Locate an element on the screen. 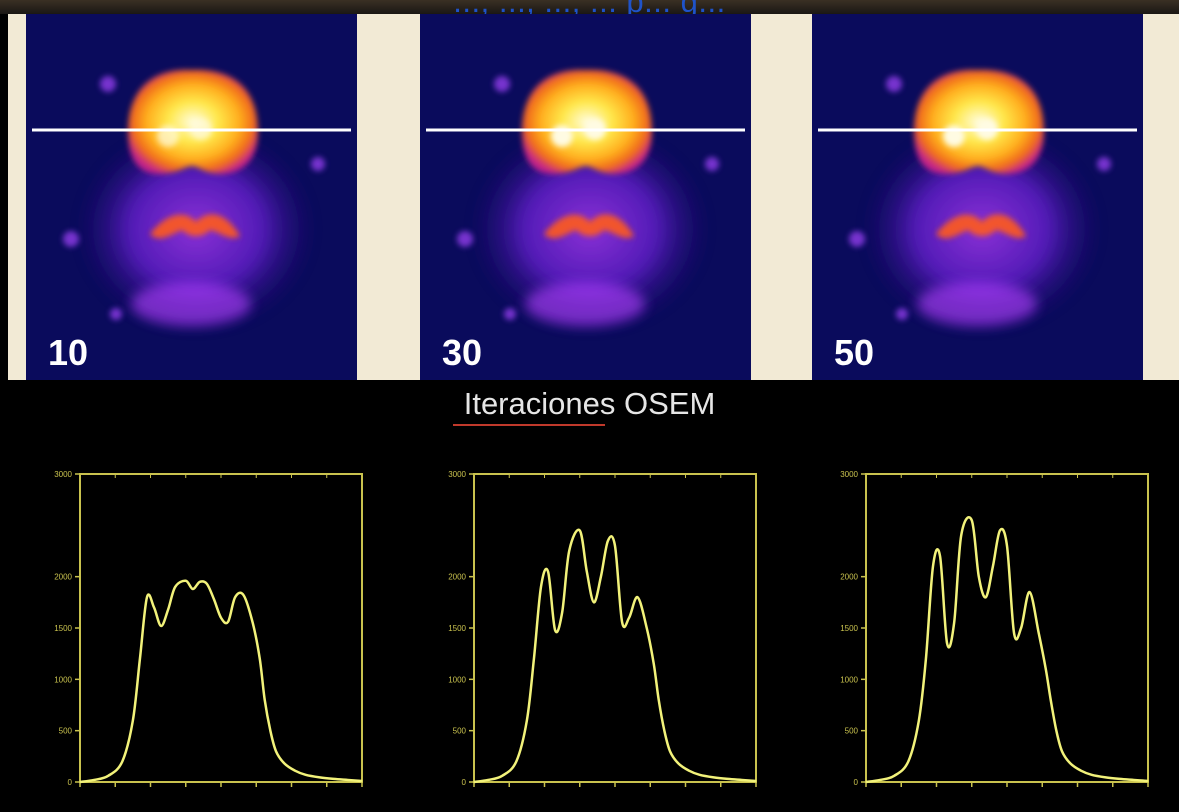 The height and width of the screenshot is (812, 1179). profile-chart-2: 0 500 1000 1500 2000 3000 is located at coordinates (602, 628).